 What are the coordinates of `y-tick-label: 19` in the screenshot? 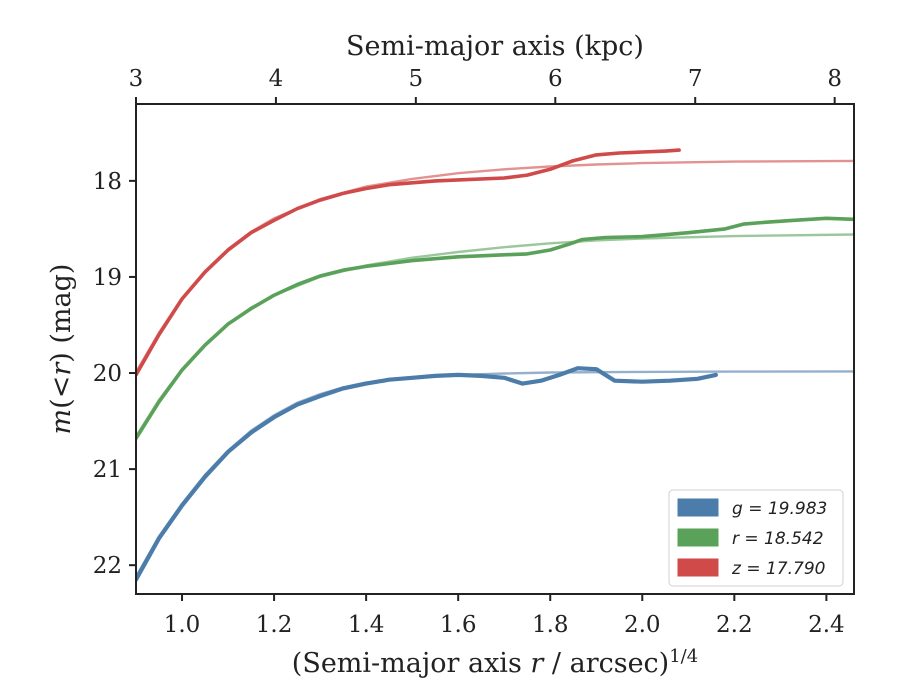 It's located at (107, 278).